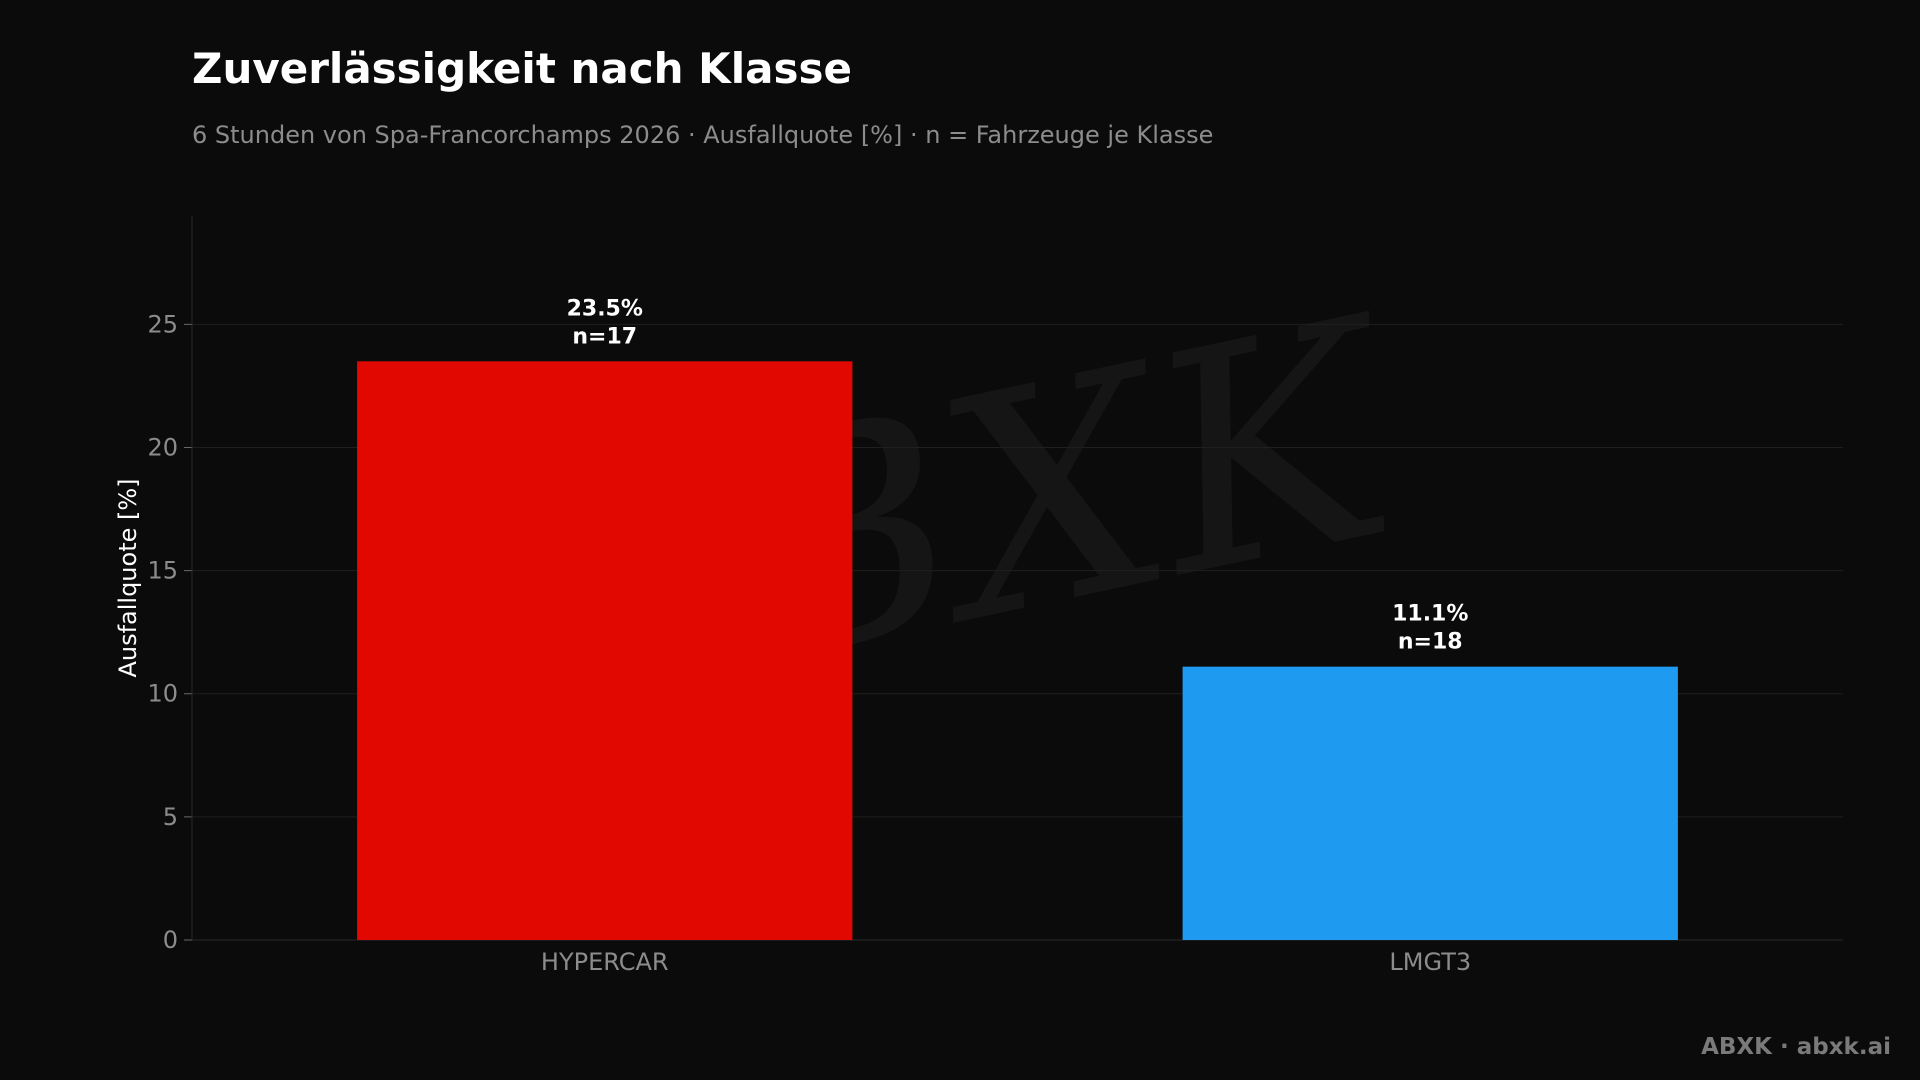  What do you see at coordinates (605, 651) in the screenshot?
I see `bar-hypercar` at bounding box center [605, 651].